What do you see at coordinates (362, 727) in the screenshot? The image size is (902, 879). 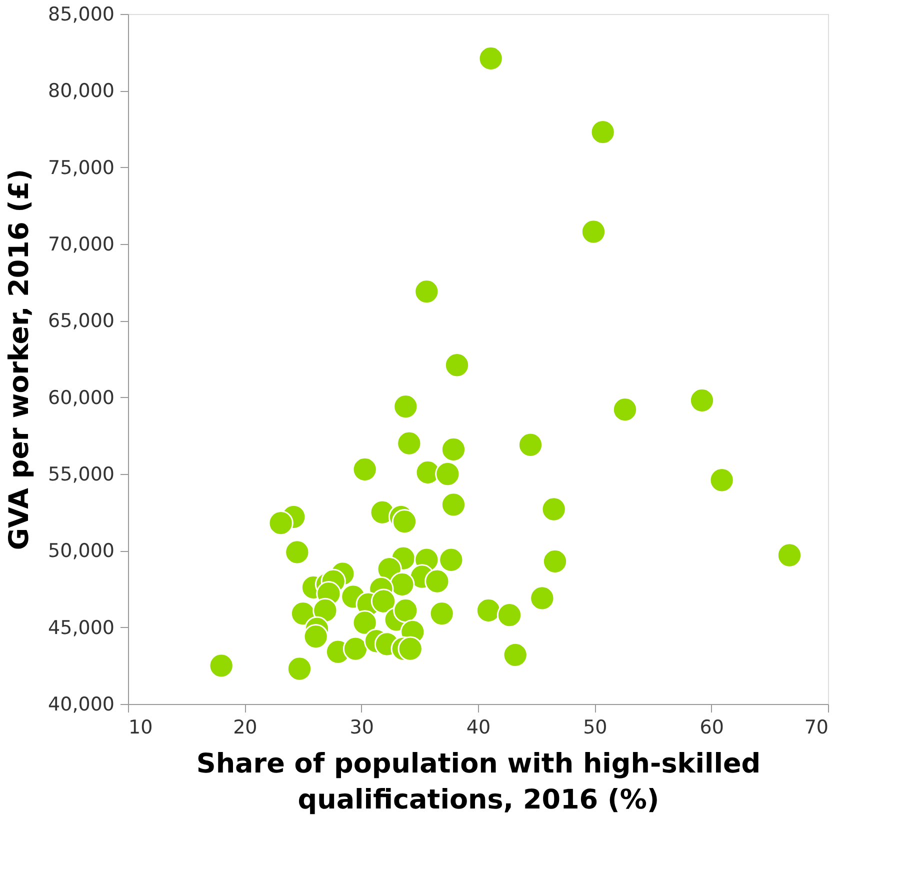 I see `x-tick-label: 30` at bounding box center [362, 727].